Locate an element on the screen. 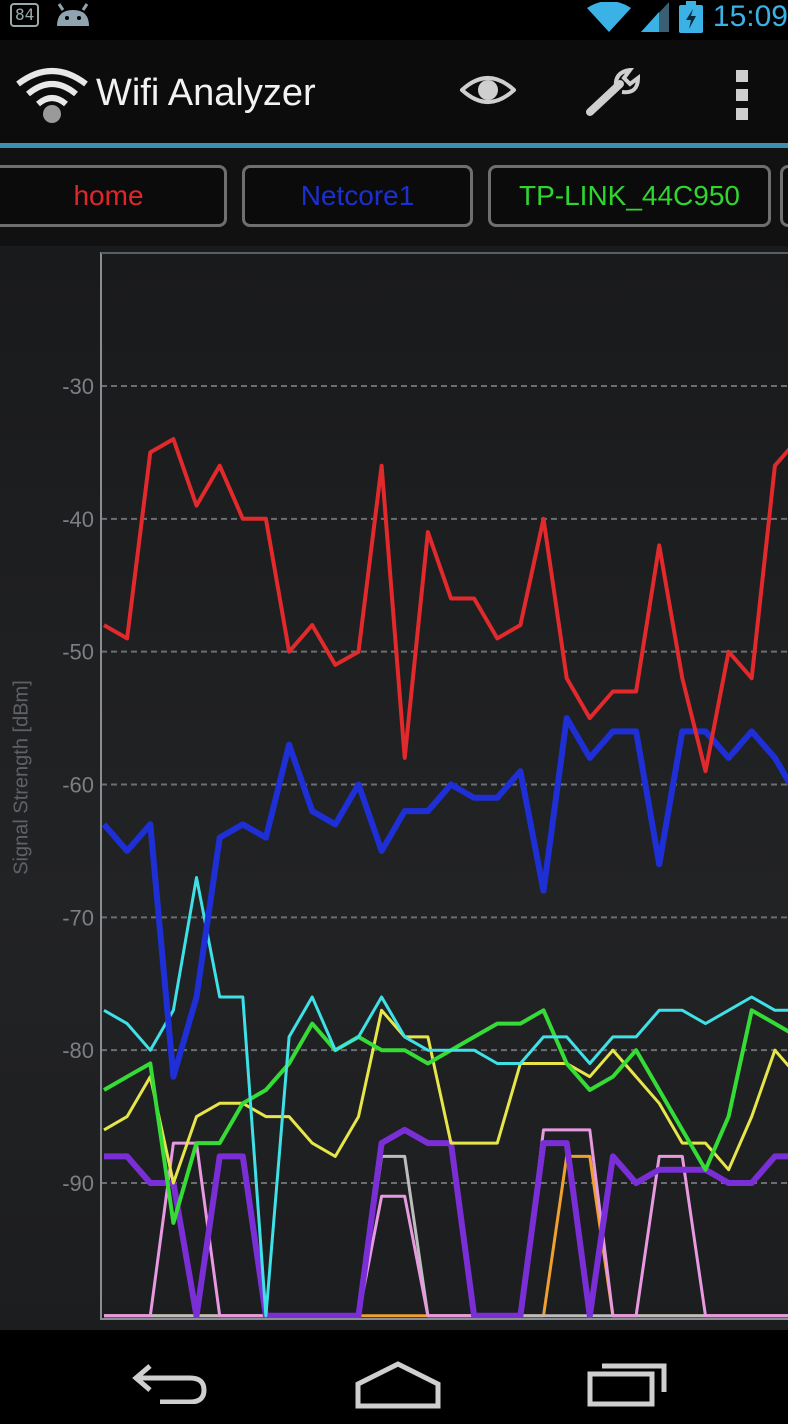 This screenshot has width=788, height=1424. ssid-tab-label: Netcore1 is located at coordinates (357, 195).